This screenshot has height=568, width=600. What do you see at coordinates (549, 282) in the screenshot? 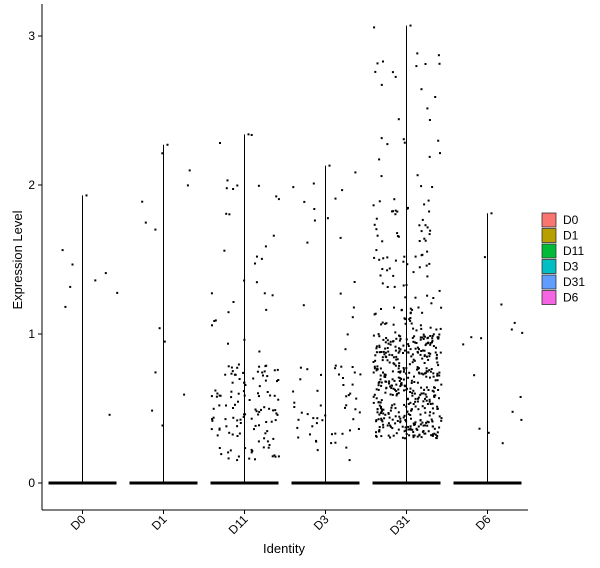
I see `legend-swatch-D31` at bounding box center [549, 282].